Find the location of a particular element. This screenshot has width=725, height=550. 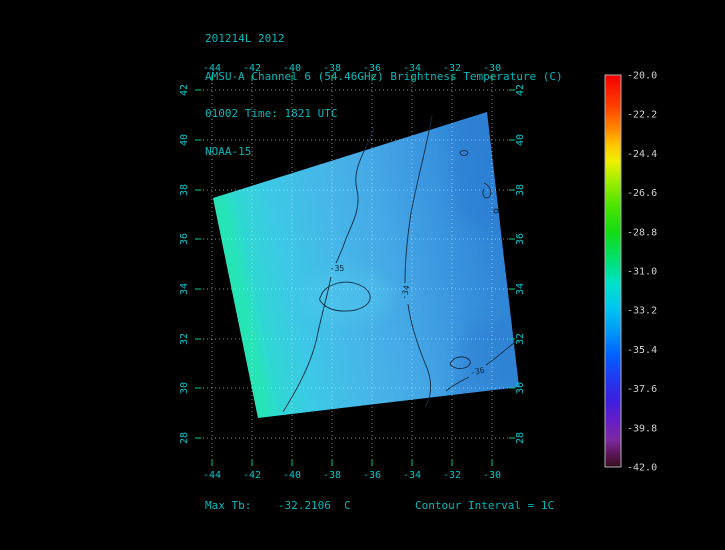

colorbar-tick-label: -37.6 is located at coordinates (642, 389).